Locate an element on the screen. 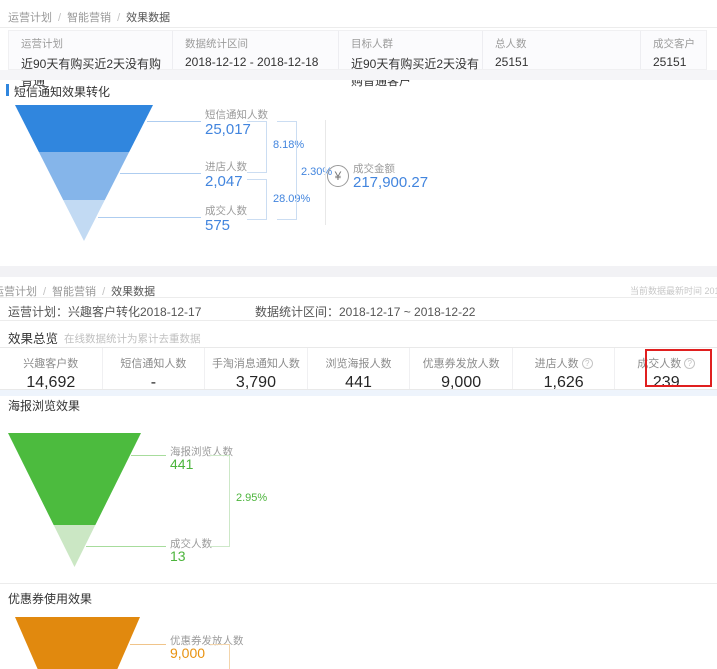  stat-col-coupons-issued: 优惠券发放人数 9,000 is located at coordinates (461, 369).